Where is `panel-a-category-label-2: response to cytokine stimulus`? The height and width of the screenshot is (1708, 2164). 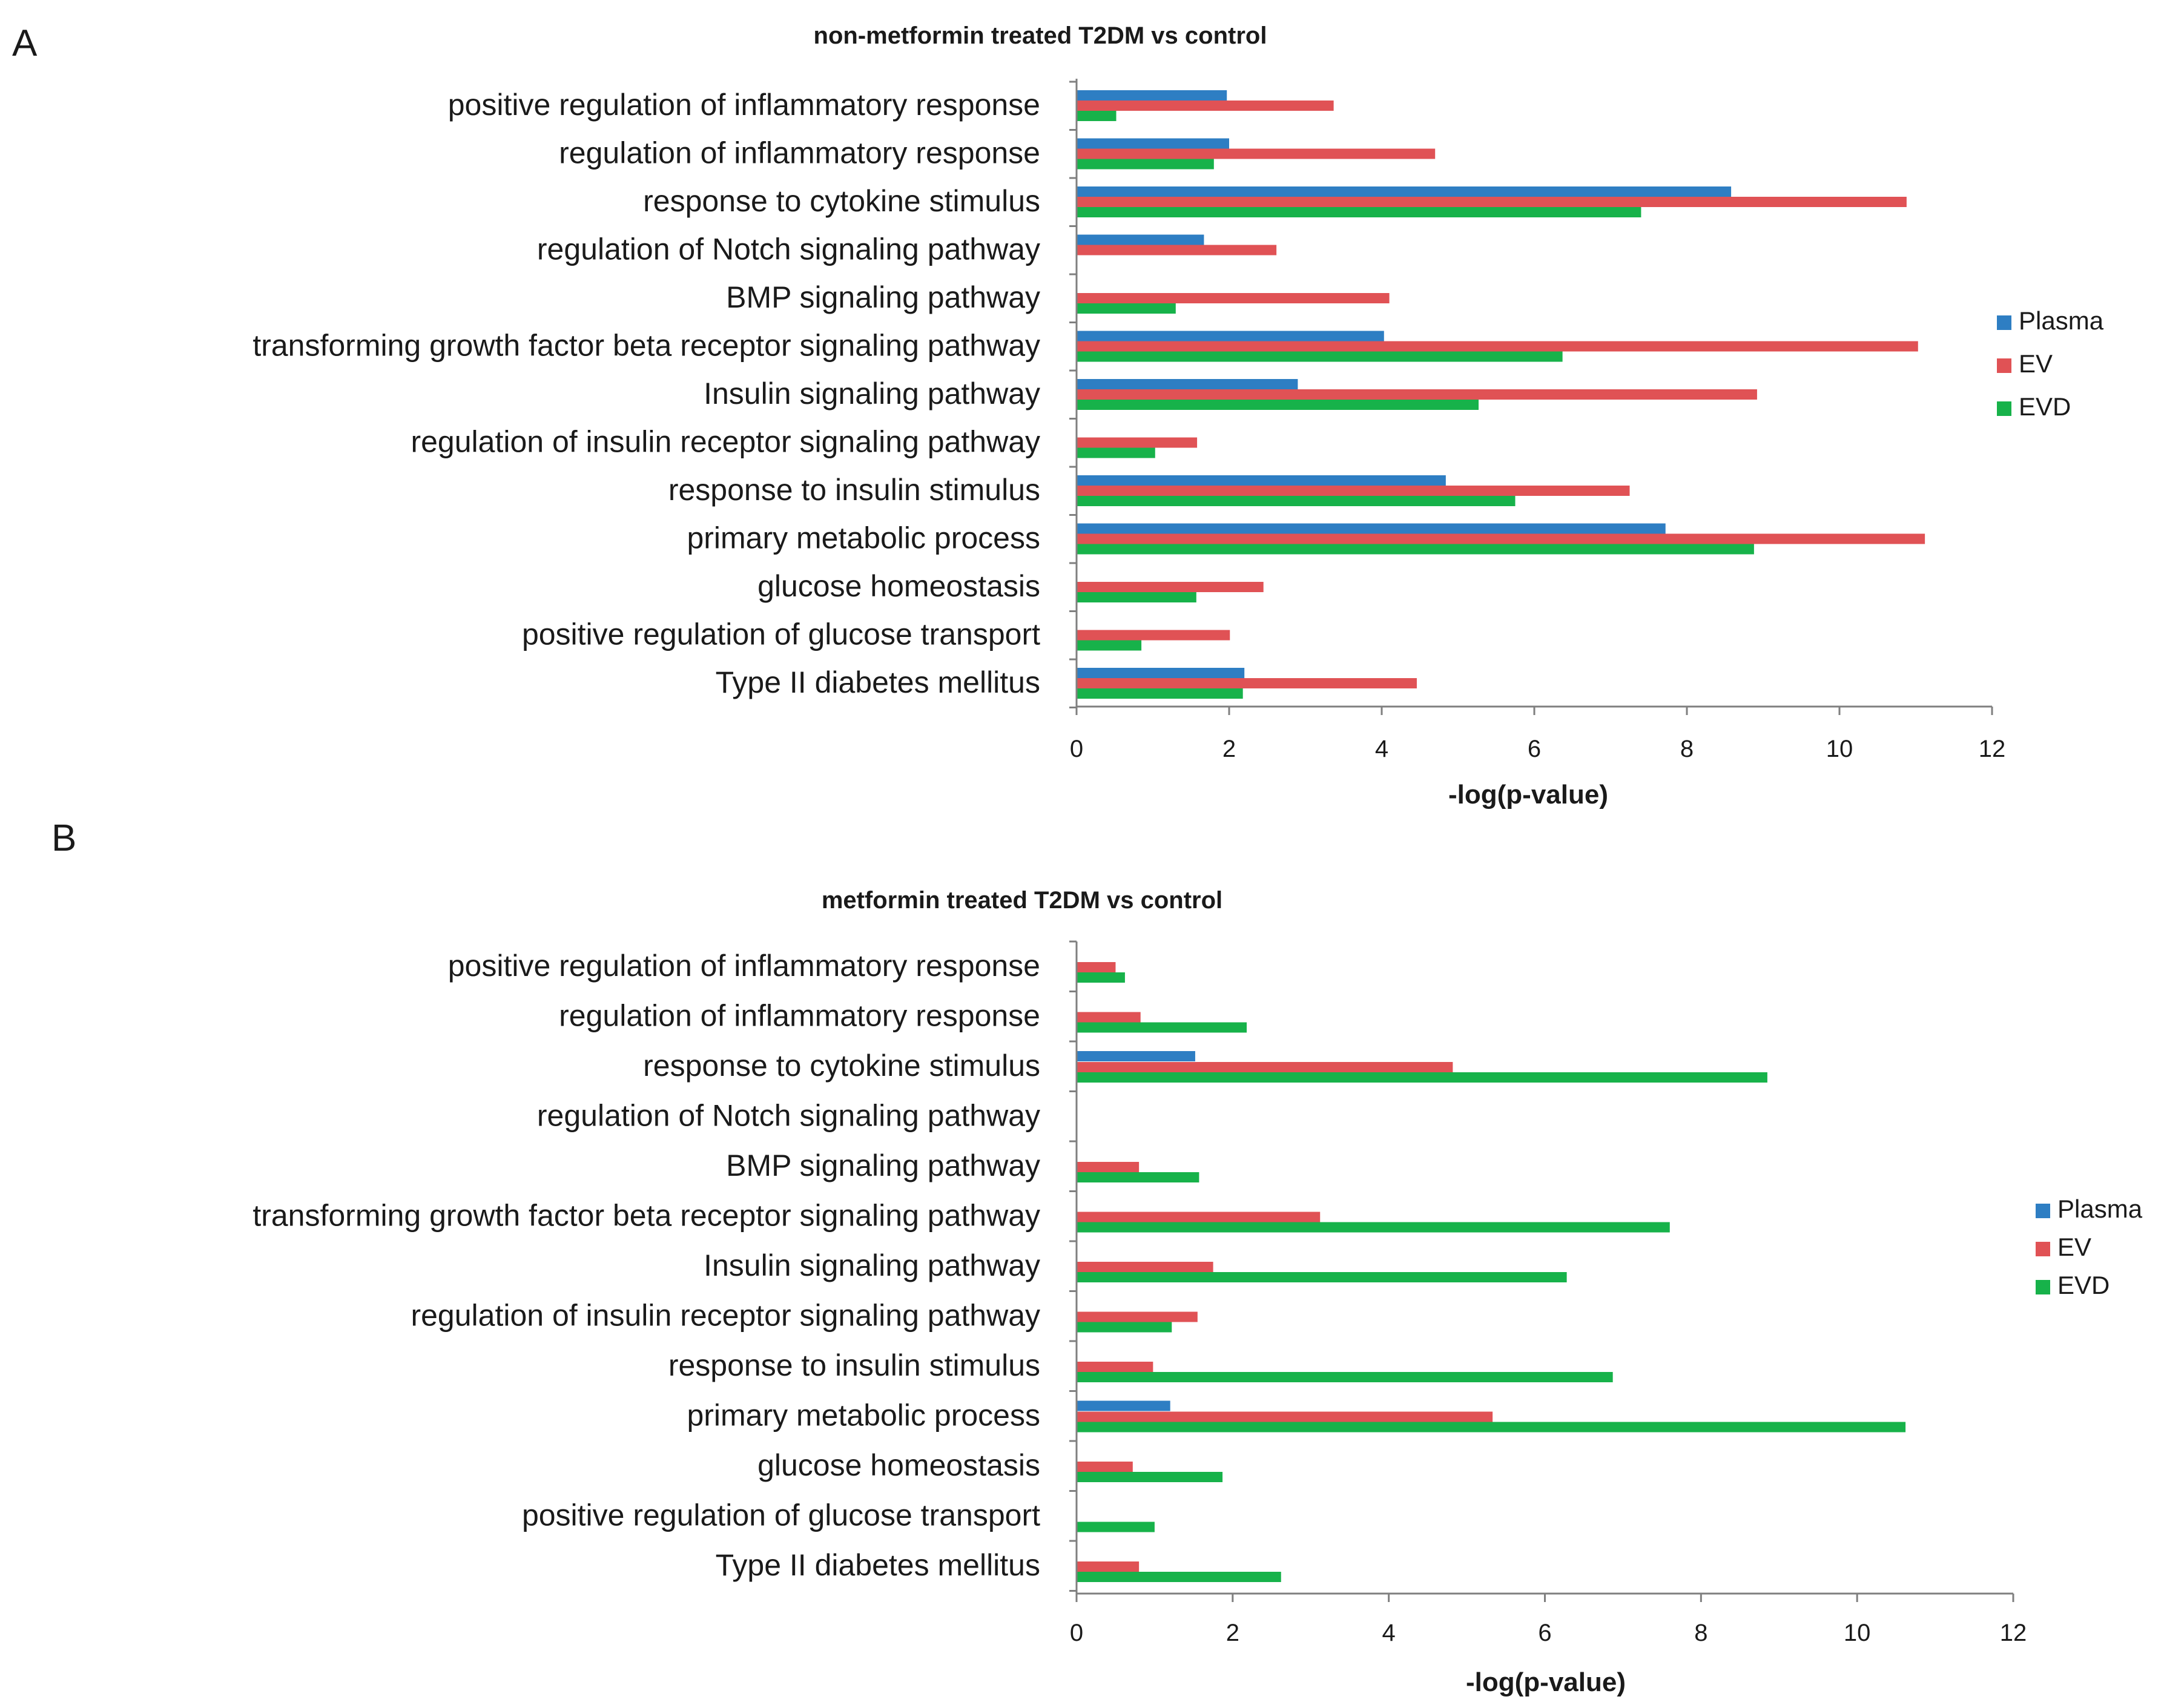
panel-a-category-label-2: response to cytokine stimulus is located at coordinates (841, 201).